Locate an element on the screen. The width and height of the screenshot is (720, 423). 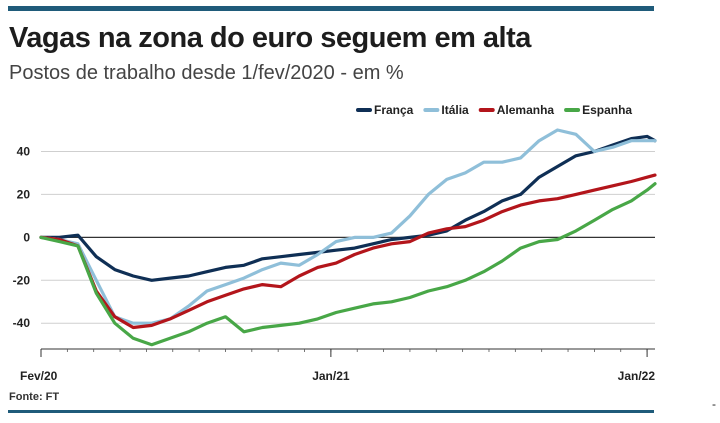
legend-label-franca: França is located at coordinates (394, 110).